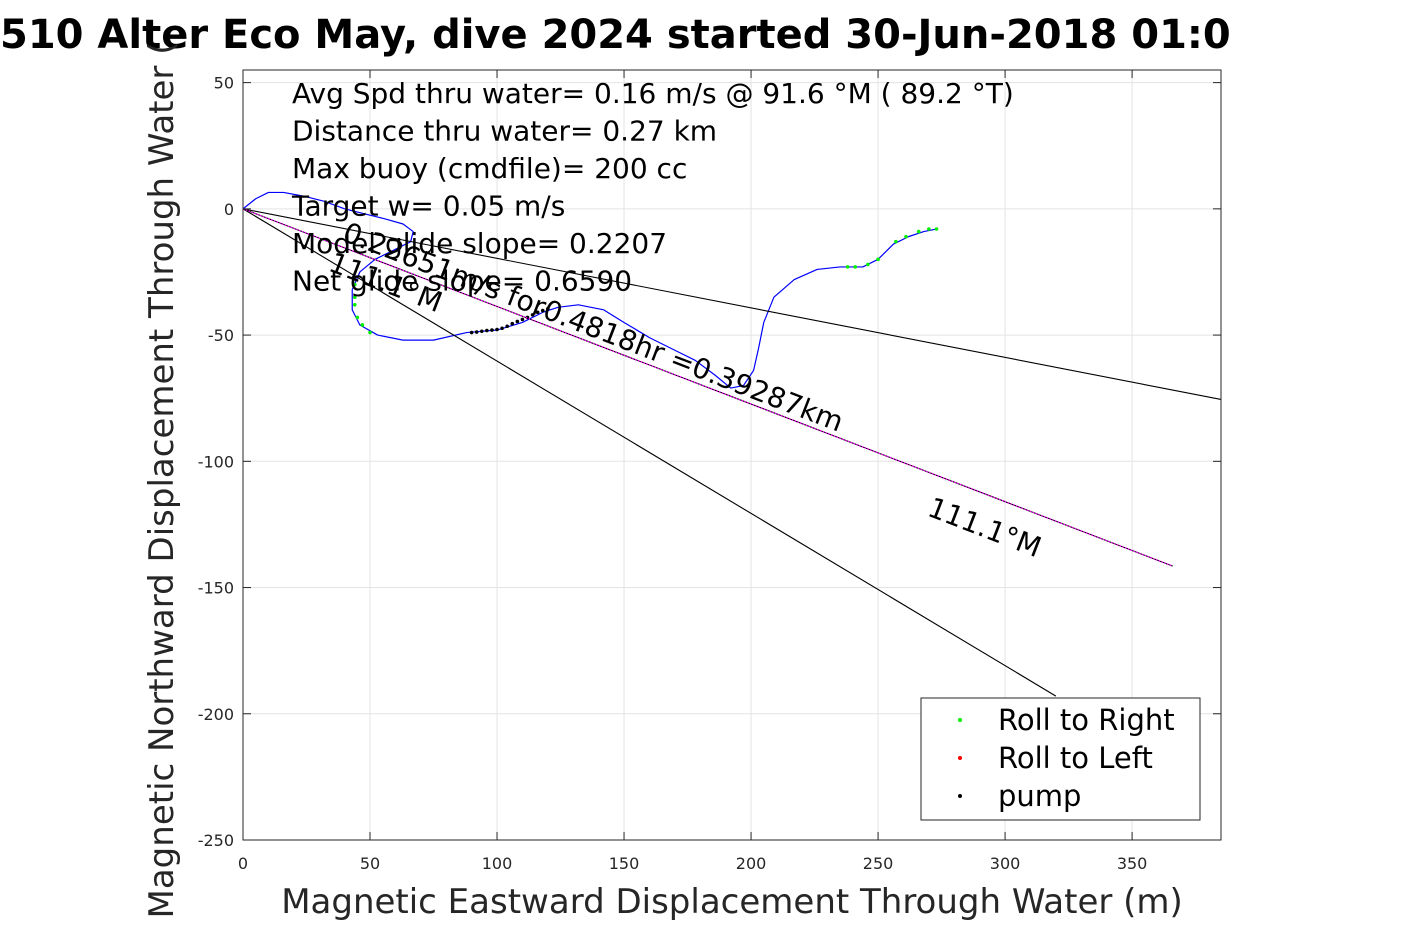 The width and height of the screenshot is (1417, 945). What do you see at coordinates (504, 131) in the screenshot?
I see `annotation-line: Distance thru water= 0.27 km` at bounding box center [504, 131].